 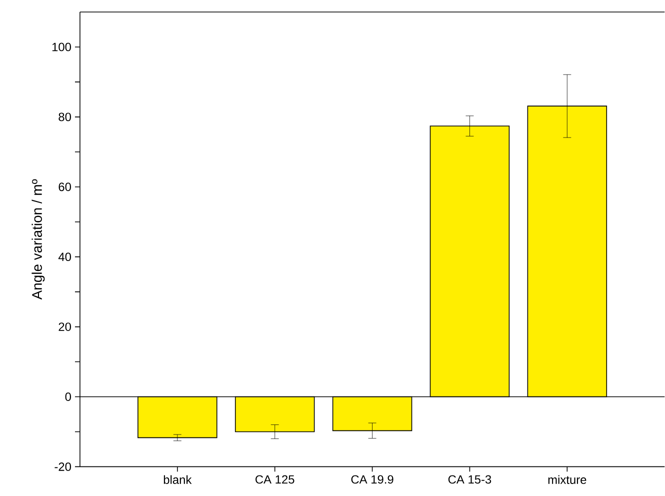 I want to click on y-tick-label: 100, so click(x=61, y=47).